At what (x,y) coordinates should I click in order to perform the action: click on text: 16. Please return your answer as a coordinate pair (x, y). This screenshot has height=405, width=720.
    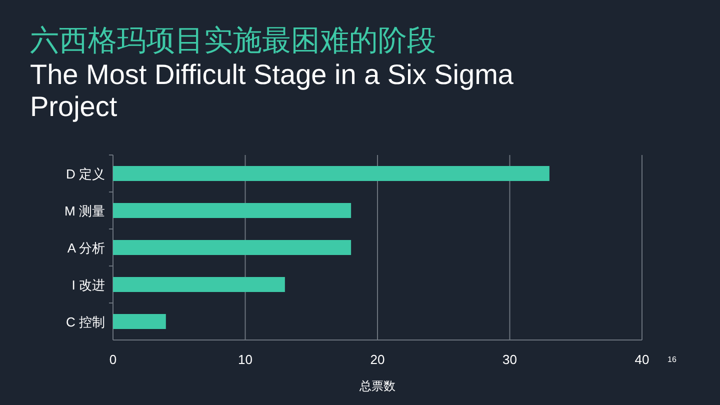
    Looking at the image, I should click on (672, 359).